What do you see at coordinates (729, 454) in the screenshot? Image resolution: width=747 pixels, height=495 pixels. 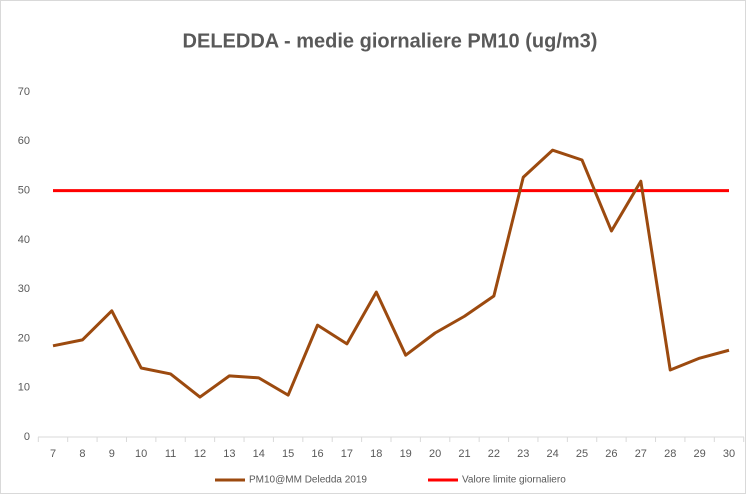 I see `x-tick-label: 30` at bounding box center [729, 454].